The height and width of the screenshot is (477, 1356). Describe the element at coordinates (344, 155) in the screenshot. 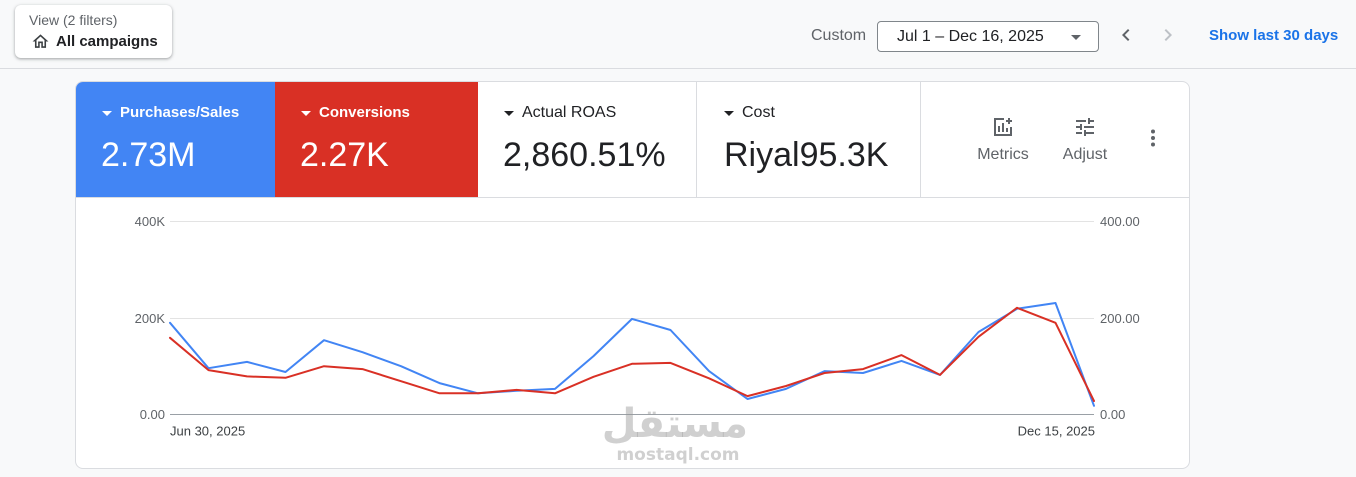

I see `metric-value: 2.27K` at that location.